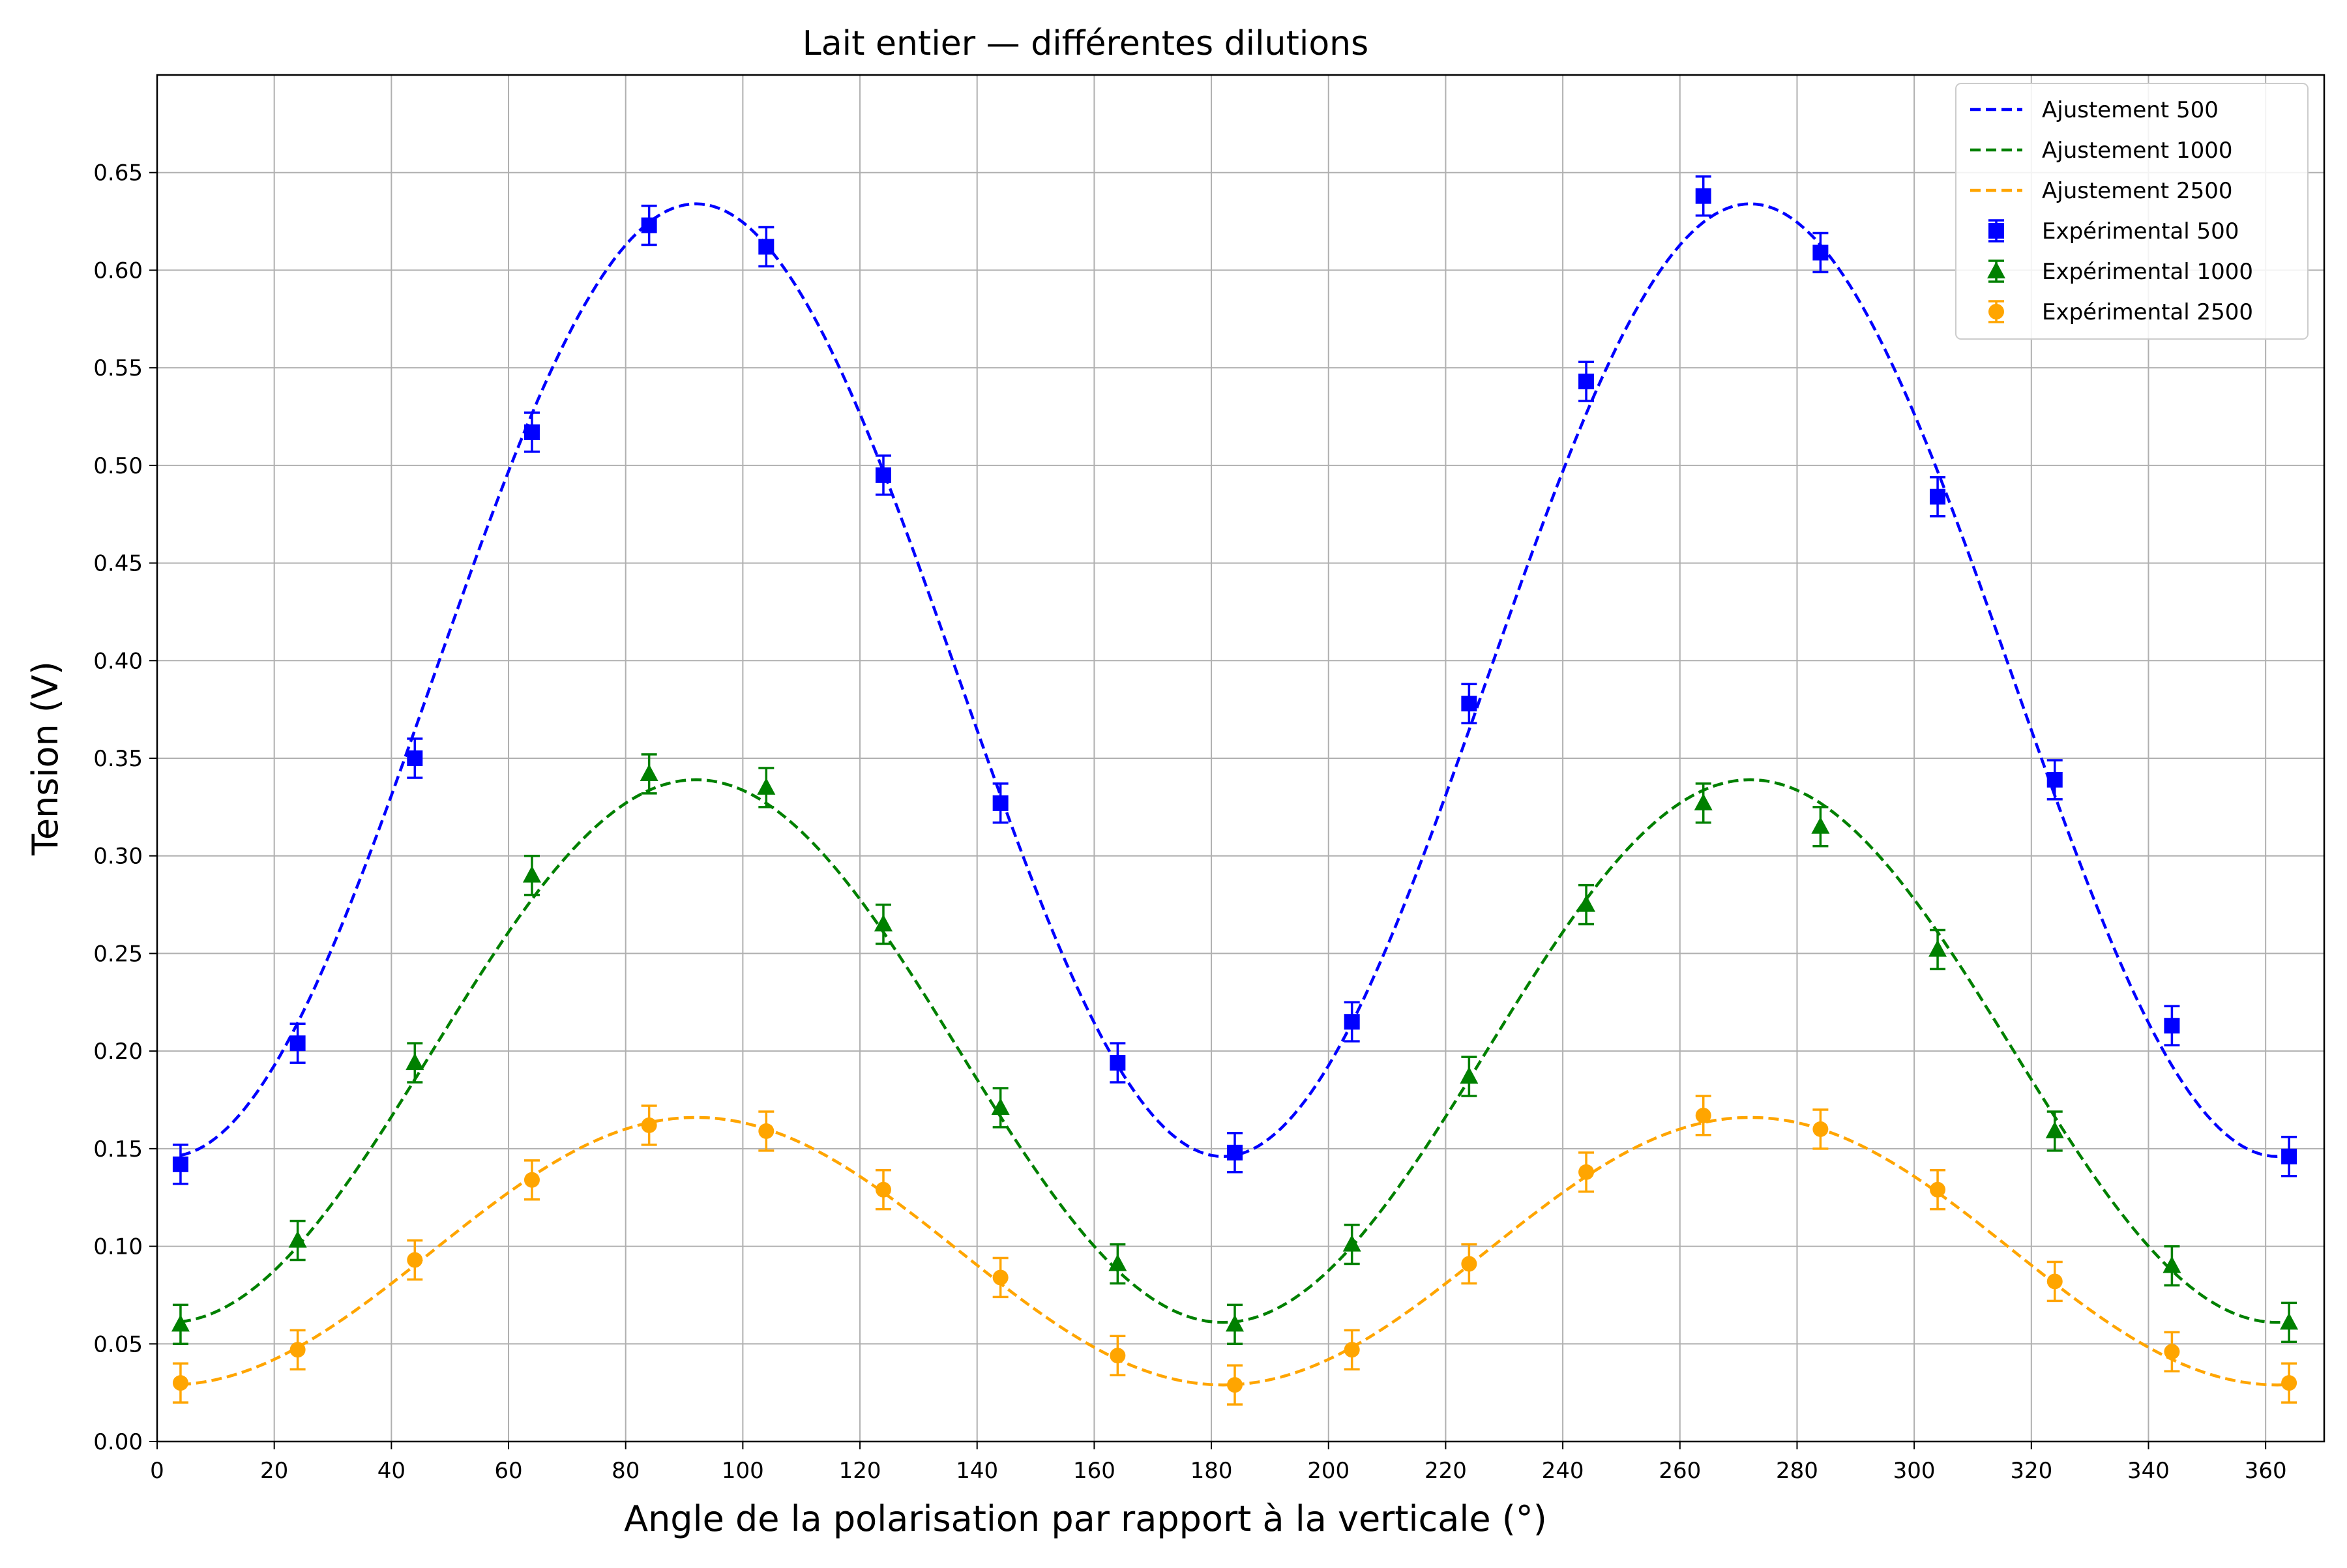 This screenshot has height=1568, width=2347. What do you see at coordinates (977, 1471) in the screenshot?
I see `x-tick-label: 140` at bounding box center [977, 1471].